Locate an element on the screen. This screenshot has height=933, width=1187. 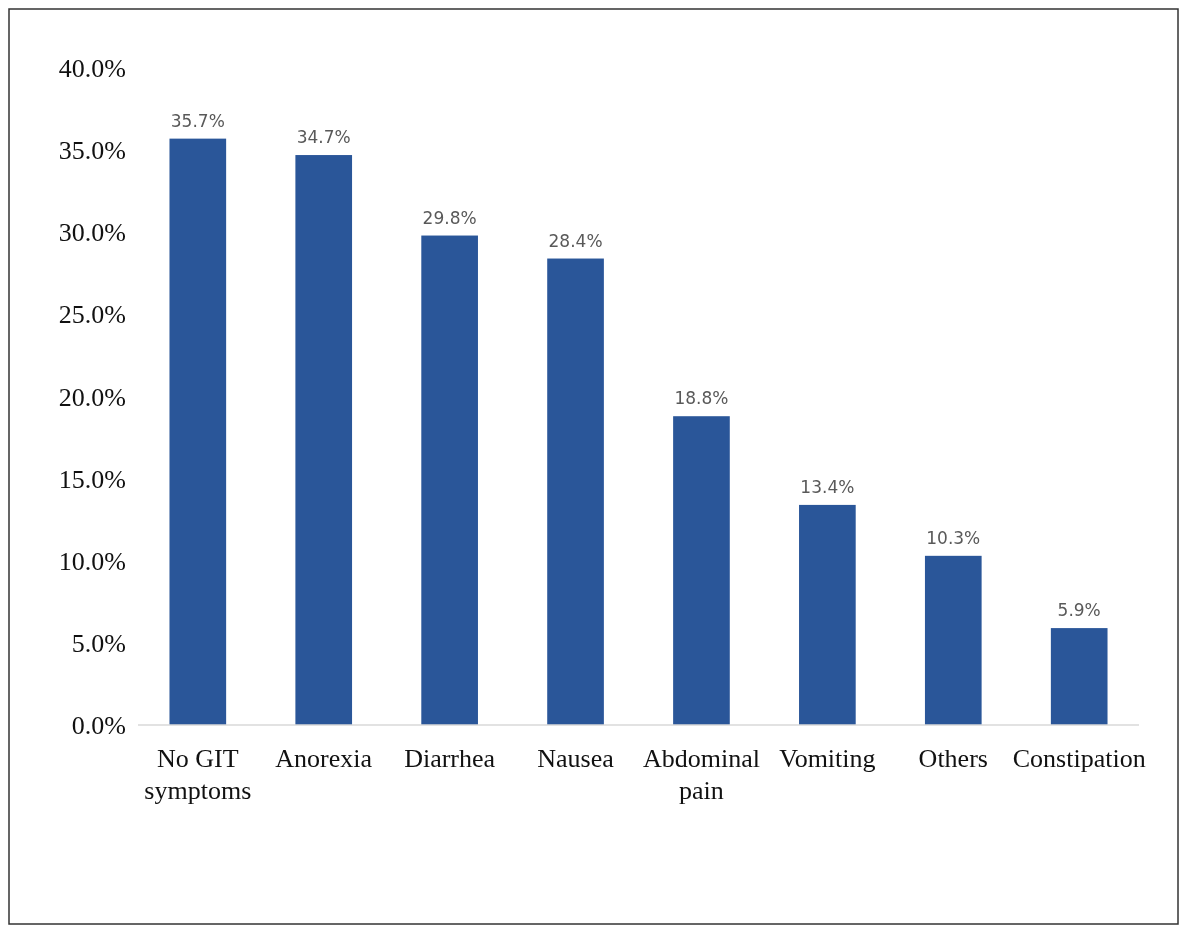
y-tick-label: 40.0% is located at coordinates (92, 69).